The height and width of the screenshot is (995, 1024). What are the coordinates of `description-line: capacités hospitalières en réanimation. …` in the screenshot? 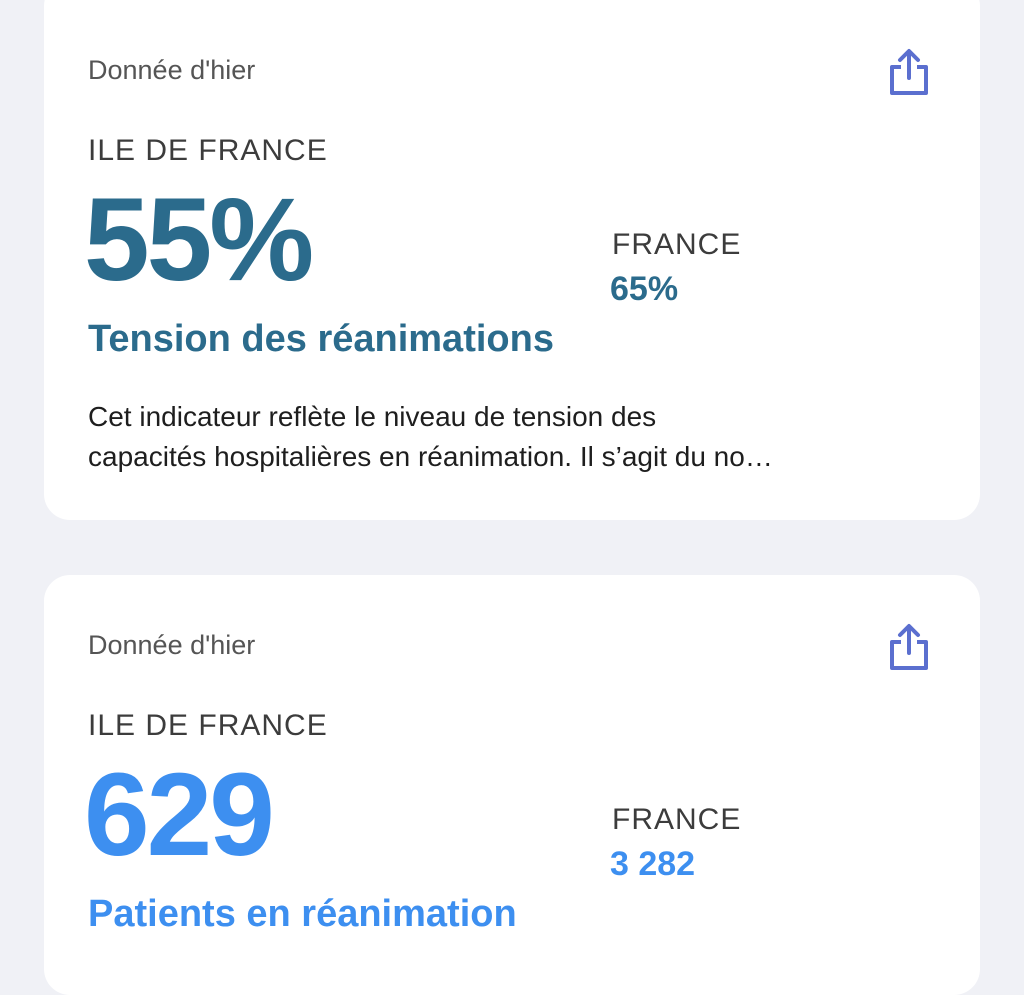 It's located at (430, 456).